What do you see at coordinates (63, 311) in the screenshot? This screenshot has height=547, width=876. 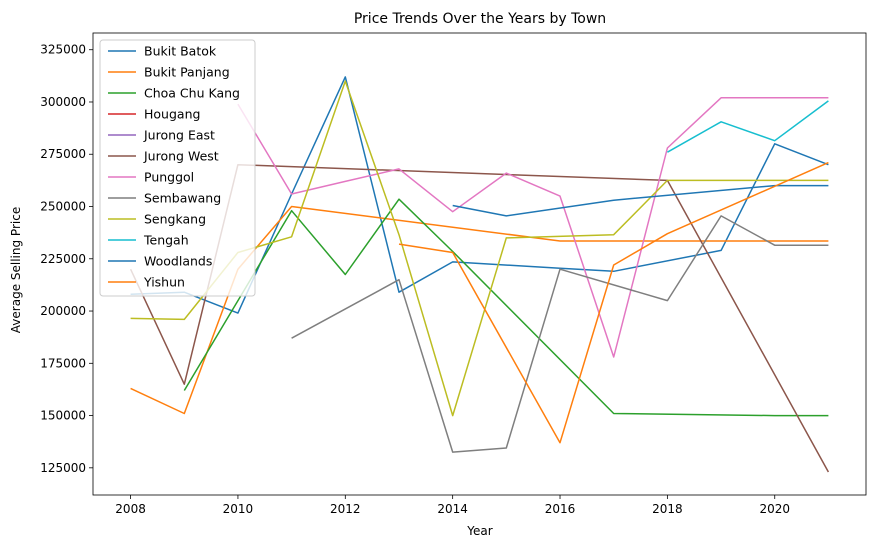 I see `y-tick-label-3: 200000` at bounding box center [63, 311].